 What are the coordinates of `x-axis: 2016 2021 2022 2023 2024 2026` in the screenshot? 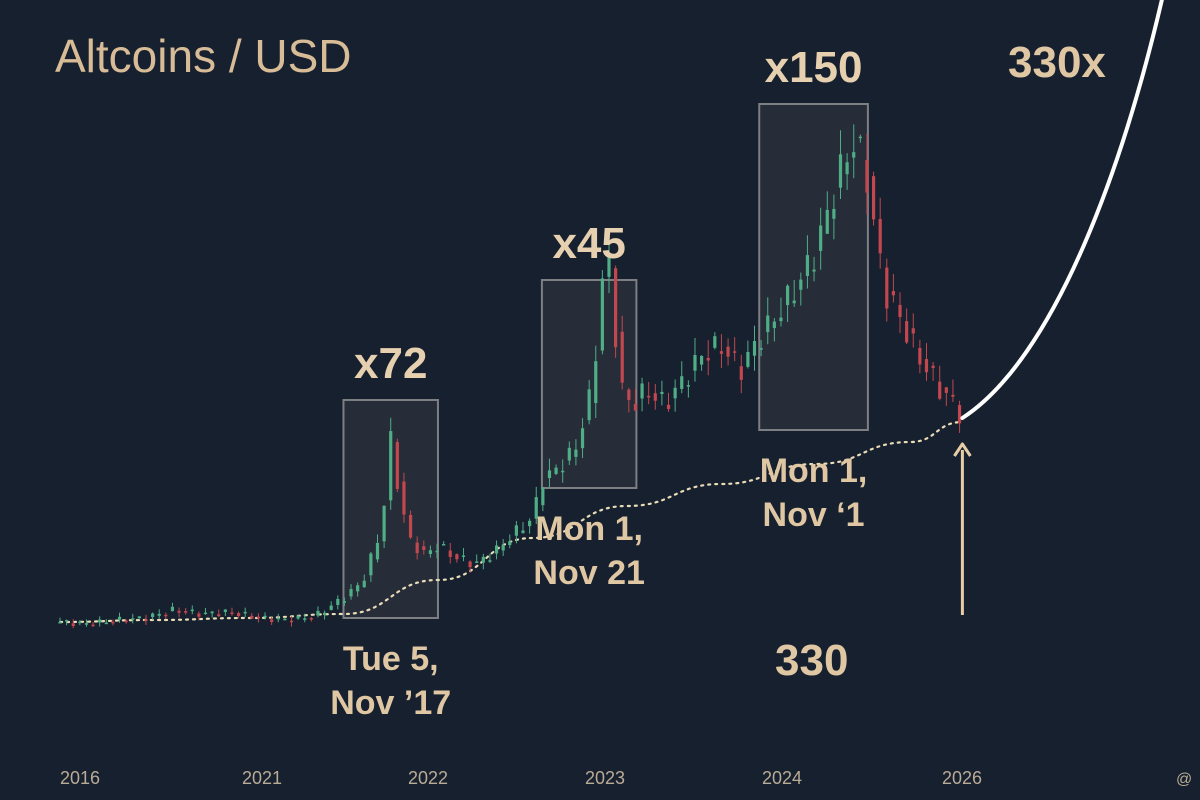 It's located at (521, 778).